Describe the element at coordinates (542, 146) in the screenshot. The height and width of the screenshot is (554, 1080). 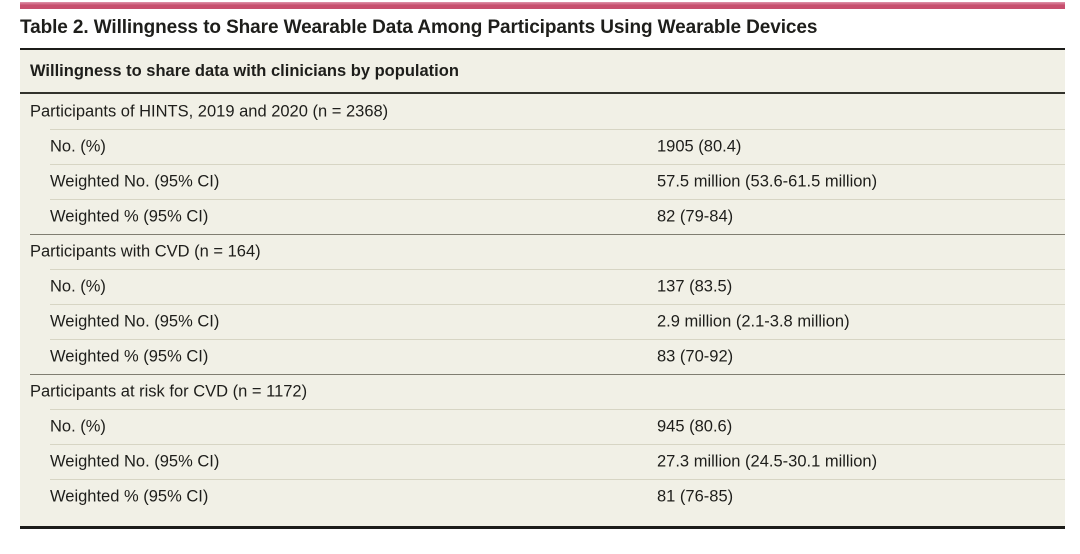
I see `table-row: No. (%) 1905 (80.4)` at that location.